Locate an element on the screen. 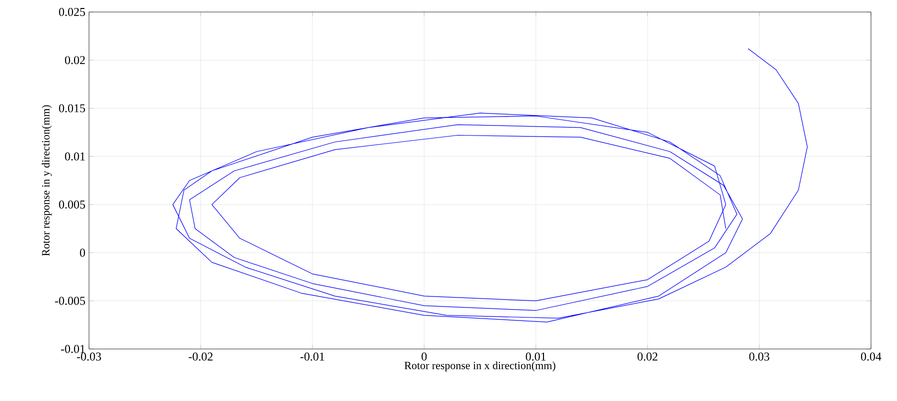 This screenshot has height=401, width=897. y-tick-label: -0.01 is located at coordinates (73, 349).